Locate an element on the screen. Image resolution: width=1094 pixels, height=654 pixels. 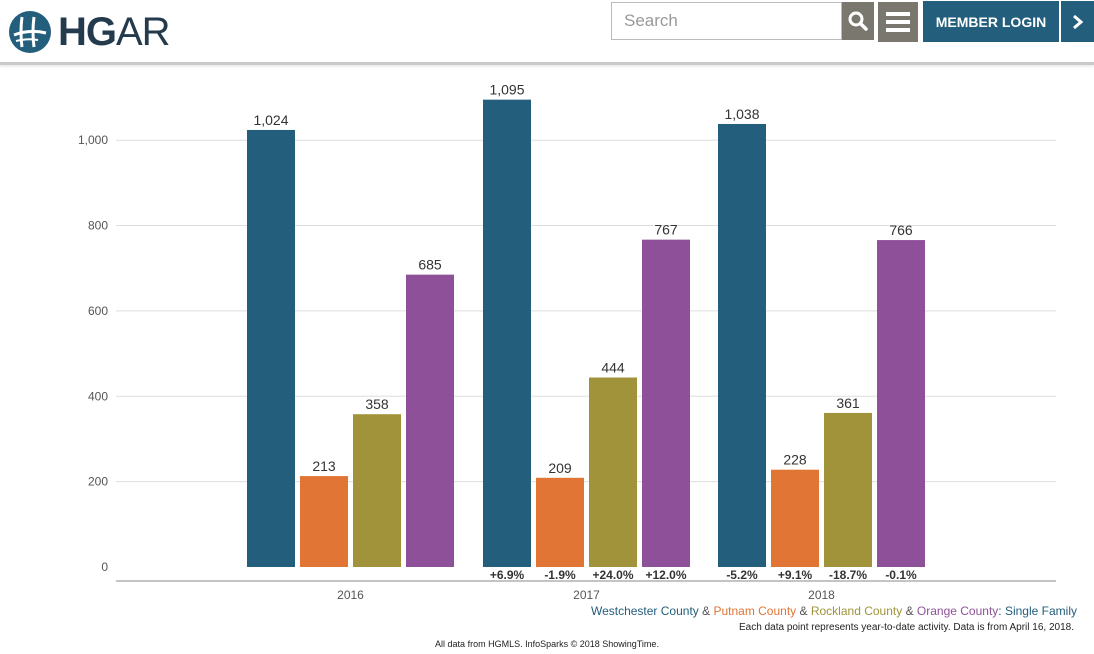
logo-text-bold: HG is located at coordinates (87, 32).